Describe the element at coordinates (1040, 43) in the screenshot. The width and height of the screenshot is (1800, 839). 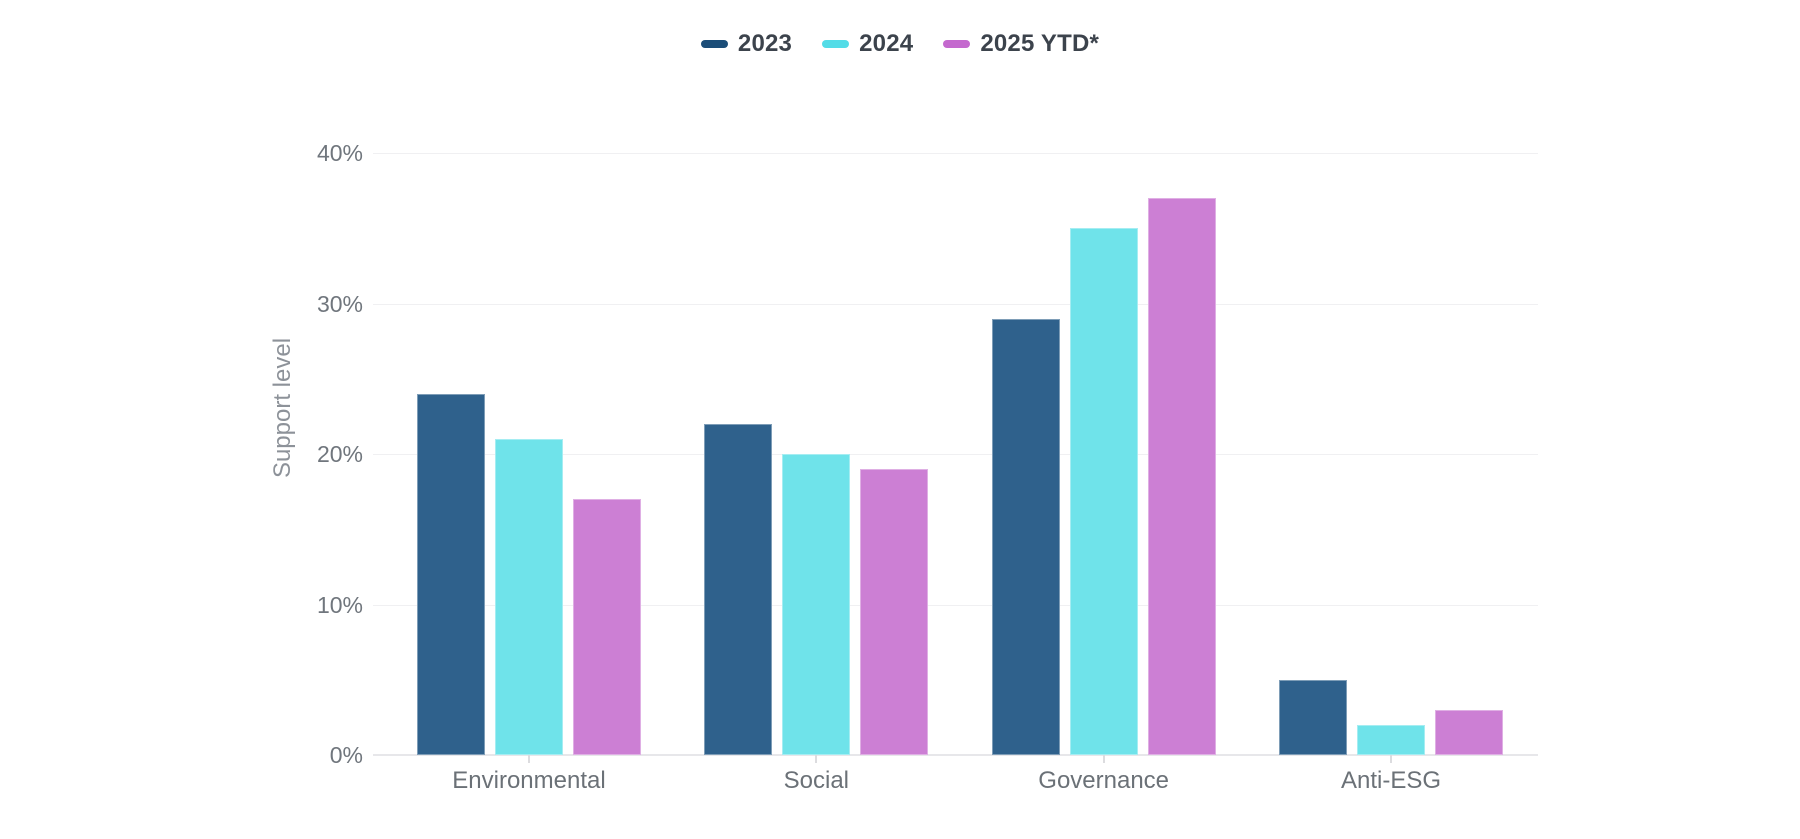
I see `legend-label: 2025 YTD*` at that location.